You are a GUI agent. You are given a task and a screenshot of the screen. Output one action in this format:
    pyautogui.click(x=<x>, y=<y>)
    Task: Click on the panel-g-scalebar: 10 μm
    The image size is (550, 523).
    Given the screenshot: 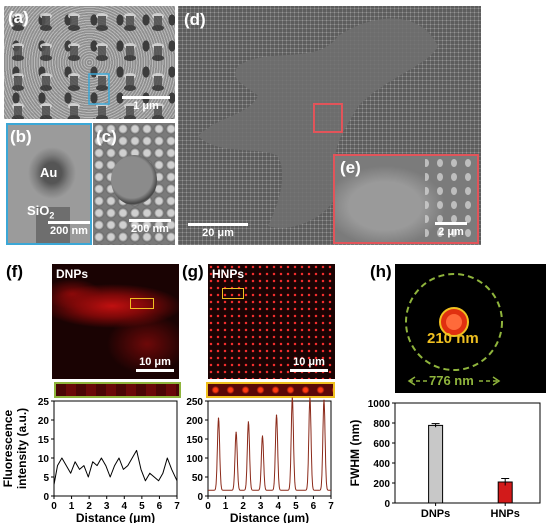 What is the action you would take?
    pyautogui.click(x=309, y=364)
    